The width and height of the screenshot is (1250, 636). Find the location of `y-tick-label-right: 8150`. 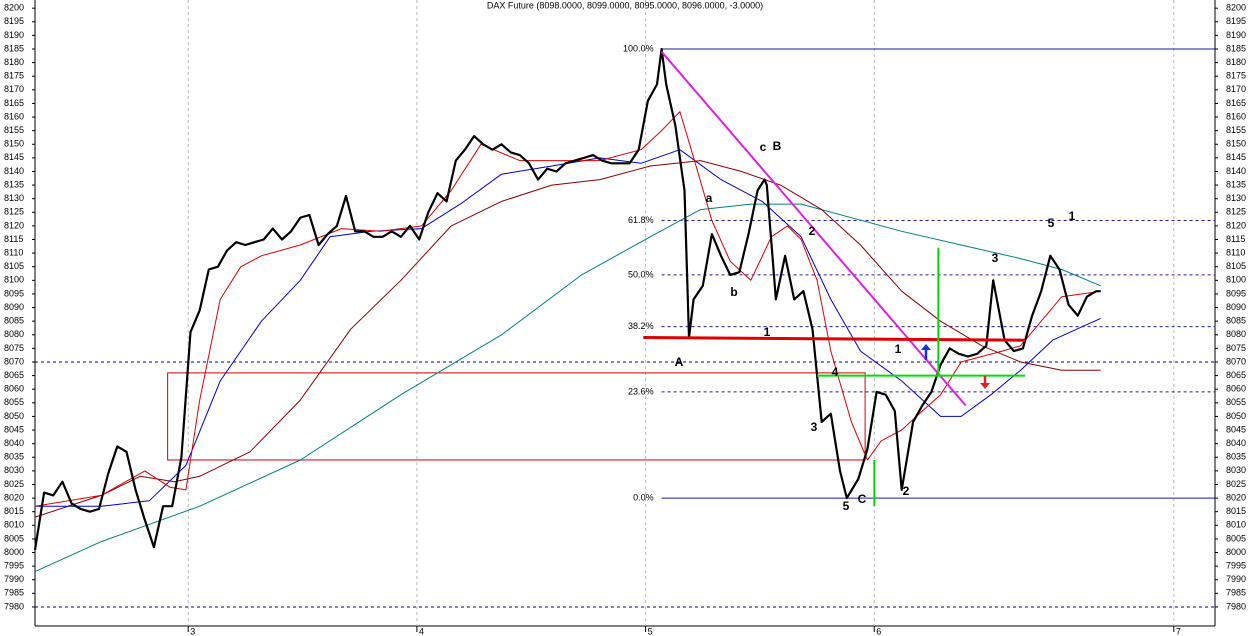

y-tick-label-right: 8150 is located at coordinates (1236, 144).